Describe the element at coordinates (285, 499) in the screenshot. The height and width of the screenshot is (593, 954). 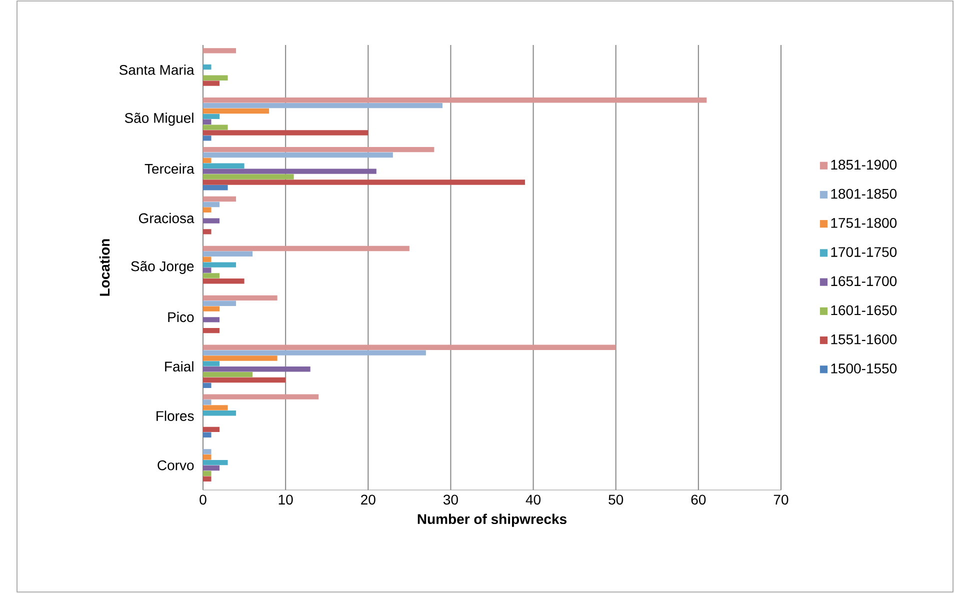
I see `x-tick-label: 10` at that location.